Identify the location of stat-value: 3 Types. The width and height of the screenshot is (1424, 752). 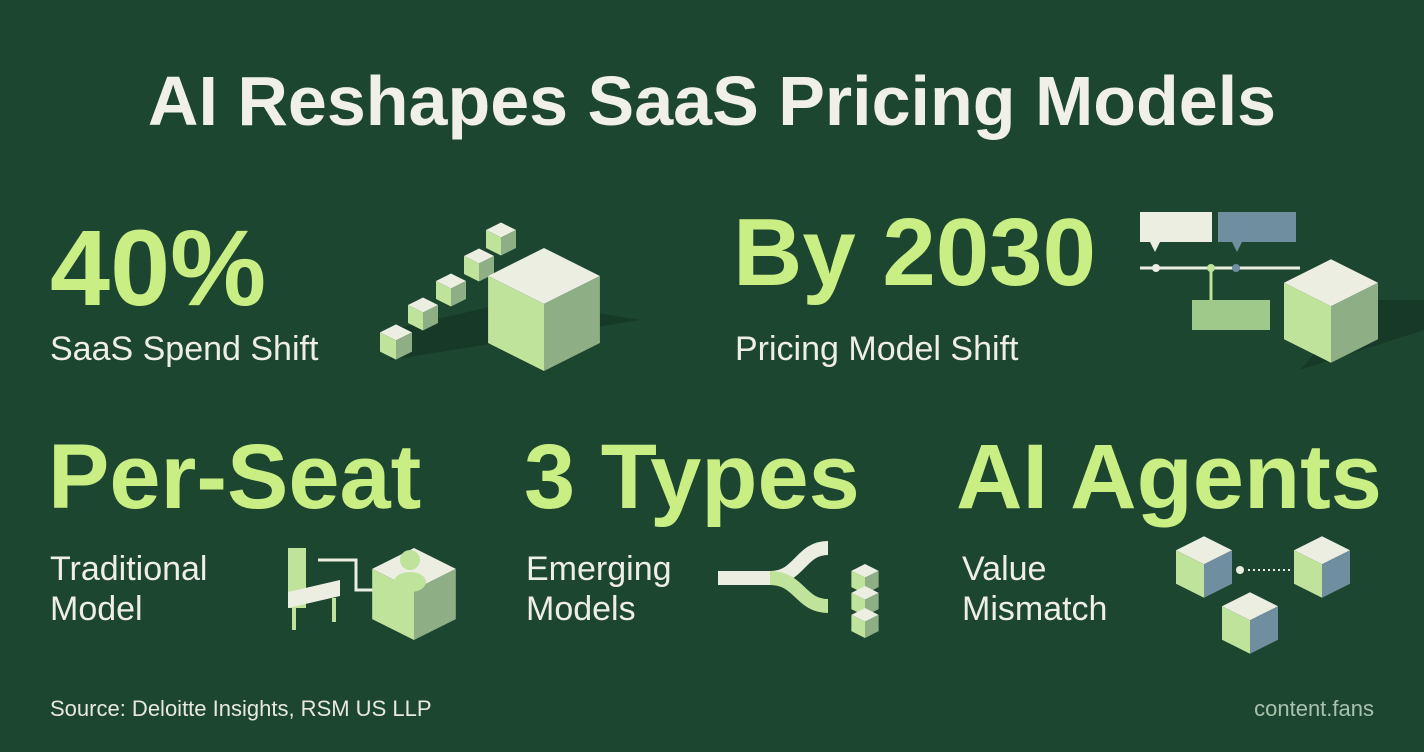
(692, 477).